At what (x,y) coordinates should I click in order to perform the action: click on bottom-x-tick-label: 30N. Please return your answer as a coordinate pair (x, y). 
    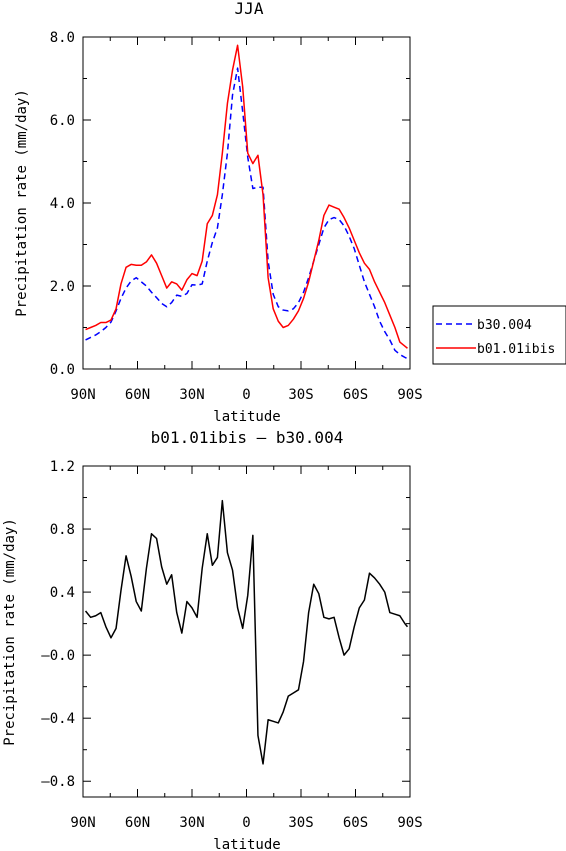
    Looking at the image, I should click on (191, 823).